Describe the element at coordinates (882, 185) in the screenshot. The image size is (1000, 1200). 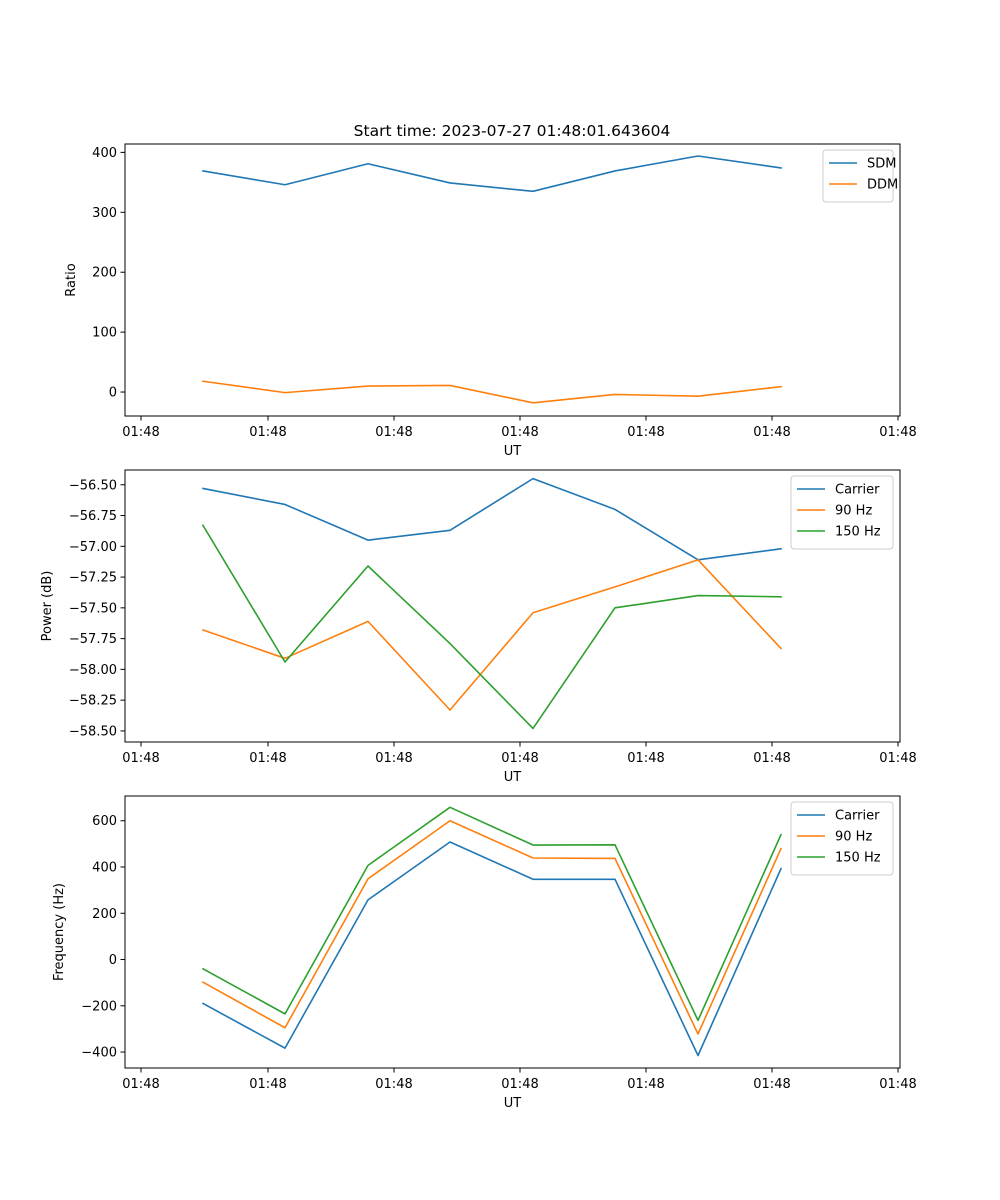
I see `legend-label: DDM` at that location.